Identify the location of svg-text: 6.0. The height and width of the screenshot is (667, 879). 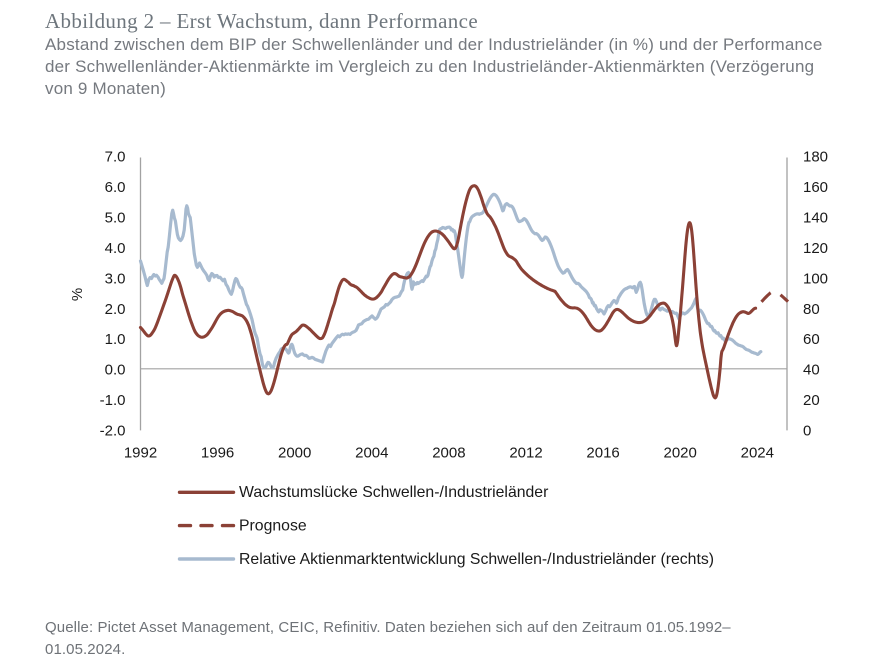
(115, 187).